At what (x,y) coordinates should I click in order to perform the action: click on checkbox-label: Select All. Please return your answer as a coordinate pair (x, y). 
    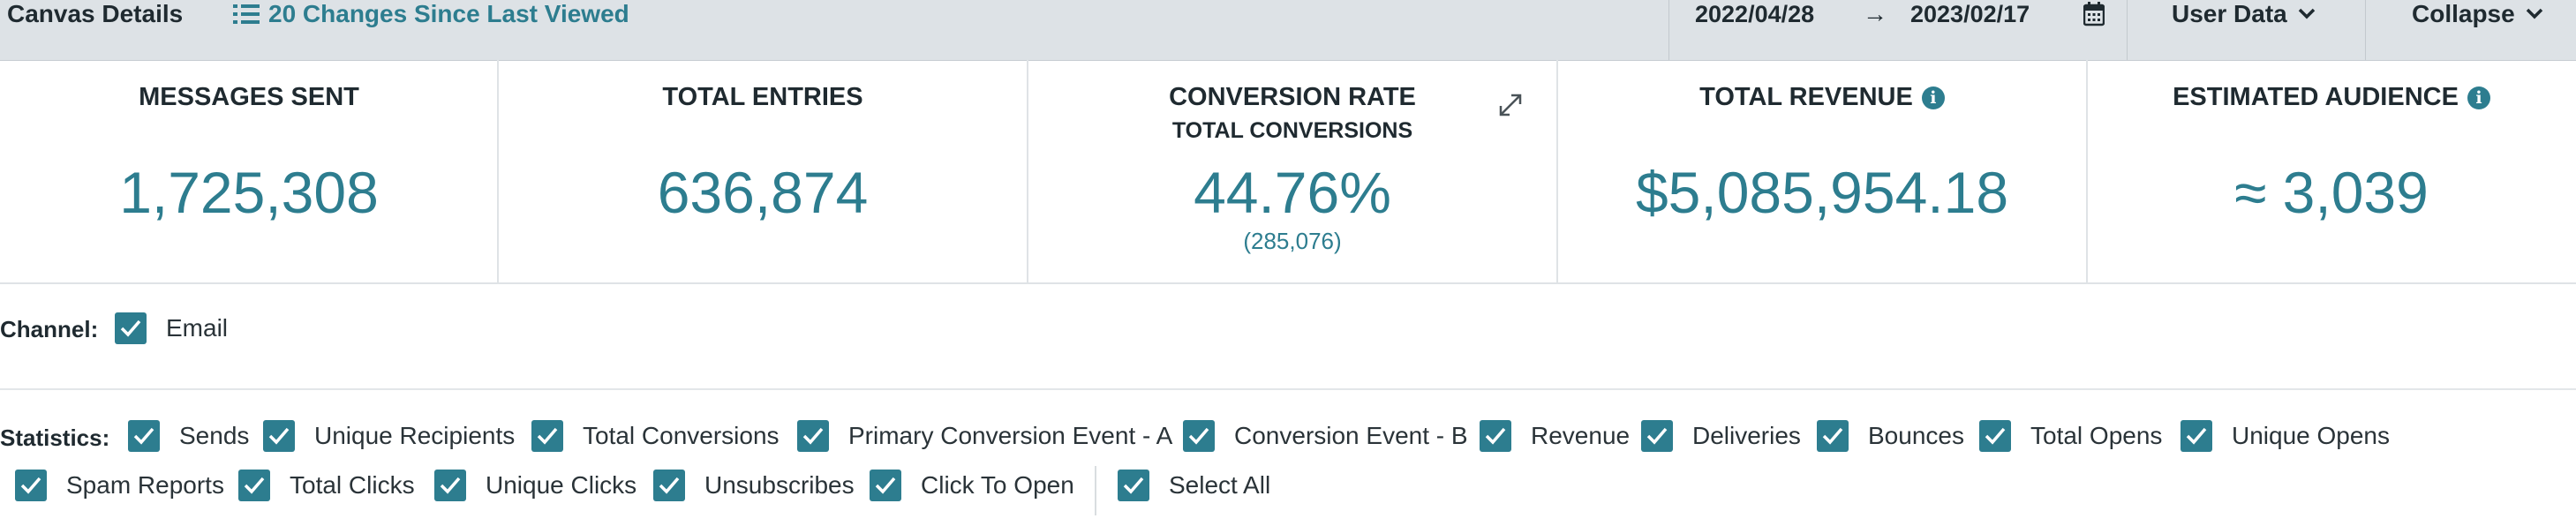
    Looking at the image, I should click on (1220, 485).